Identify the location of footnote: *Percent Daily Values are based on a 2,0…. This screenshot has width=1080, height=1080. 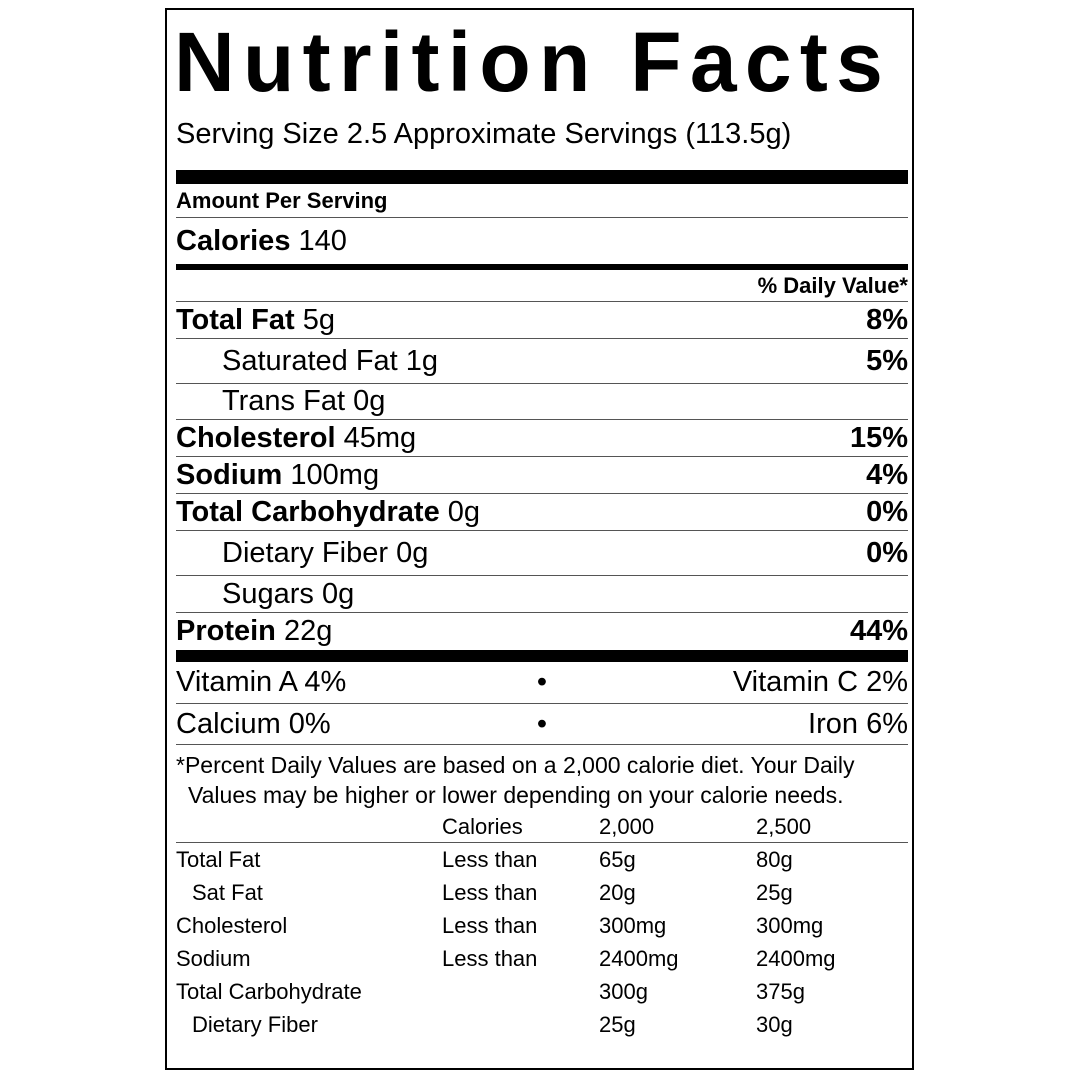
(542, 777).